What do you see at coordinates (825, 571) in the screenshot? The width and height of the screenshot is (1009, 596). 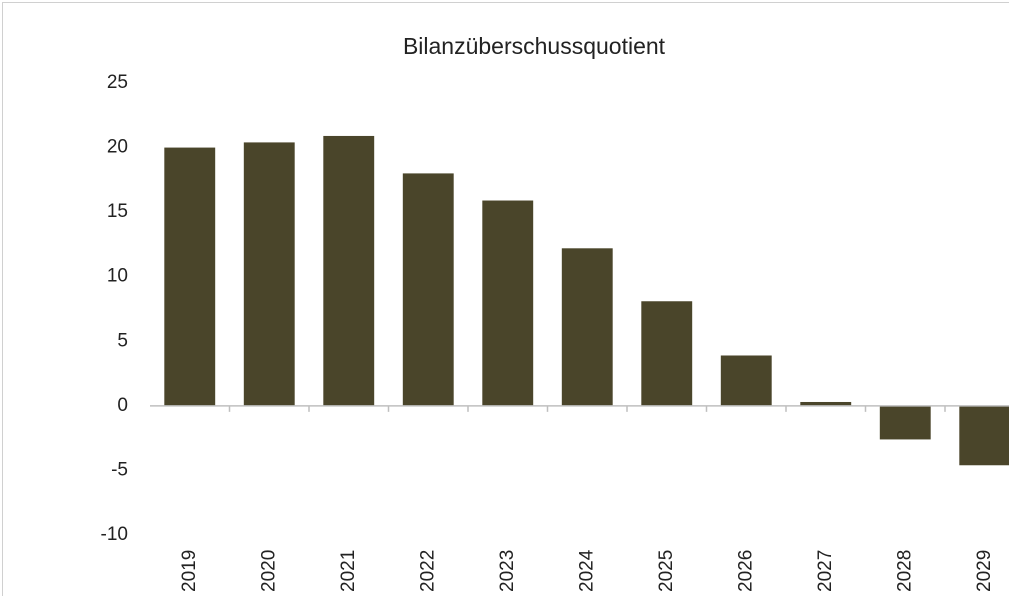 I see `x-tick-label: 2027` at bounding box center [825, 571].